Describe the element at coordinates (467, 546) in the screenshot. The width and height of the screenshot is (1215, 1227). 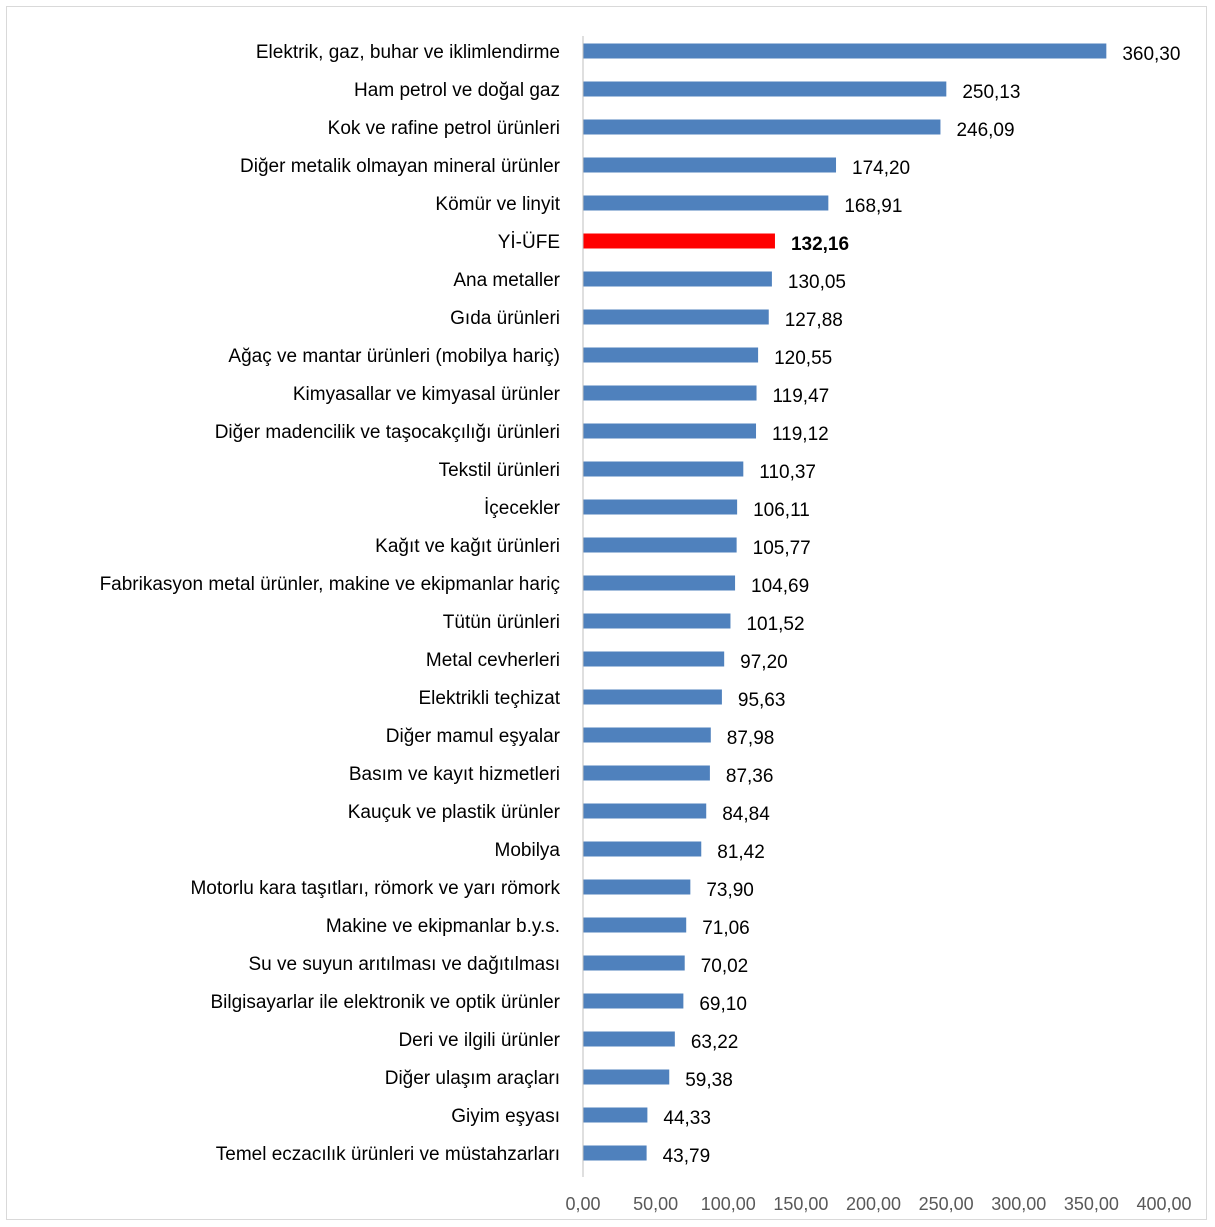
I see `category-label: Kağıt ve kağıt ürünleri` at that location.